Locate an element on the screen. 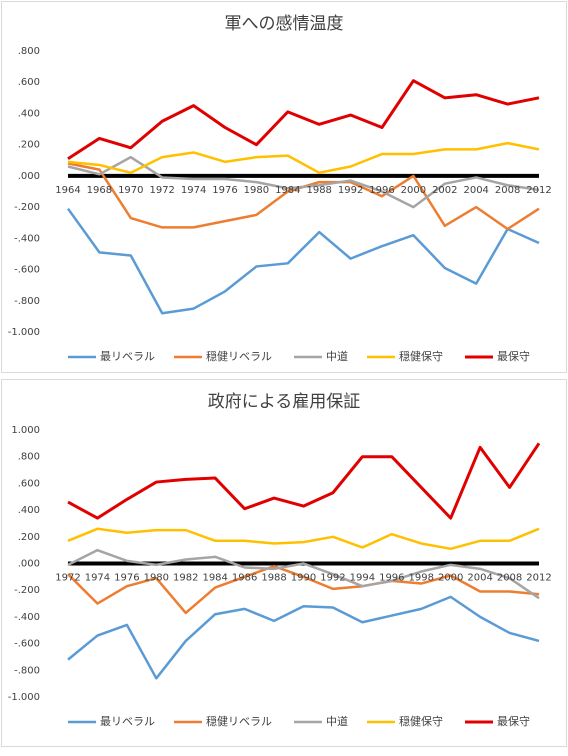  x-tick-label: 1994 is located at coordinates (362, 578).